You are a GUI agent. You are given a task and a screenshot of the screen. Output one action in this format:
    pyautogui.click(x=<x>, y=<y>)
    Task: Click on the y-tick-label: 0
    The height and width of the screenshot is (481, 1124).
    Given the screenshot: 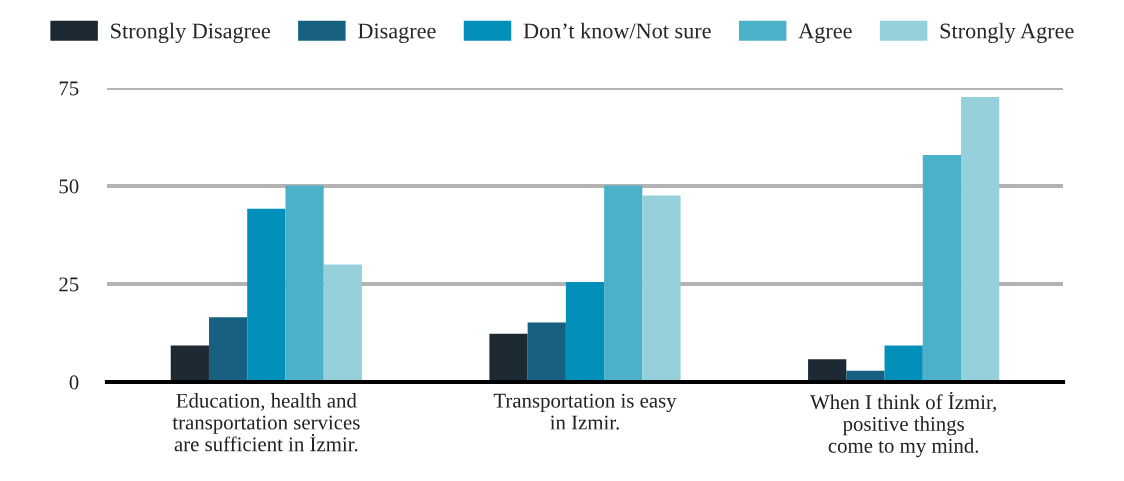 What is the action you would take?
    pyautogui.click(x=74, y=382)
    